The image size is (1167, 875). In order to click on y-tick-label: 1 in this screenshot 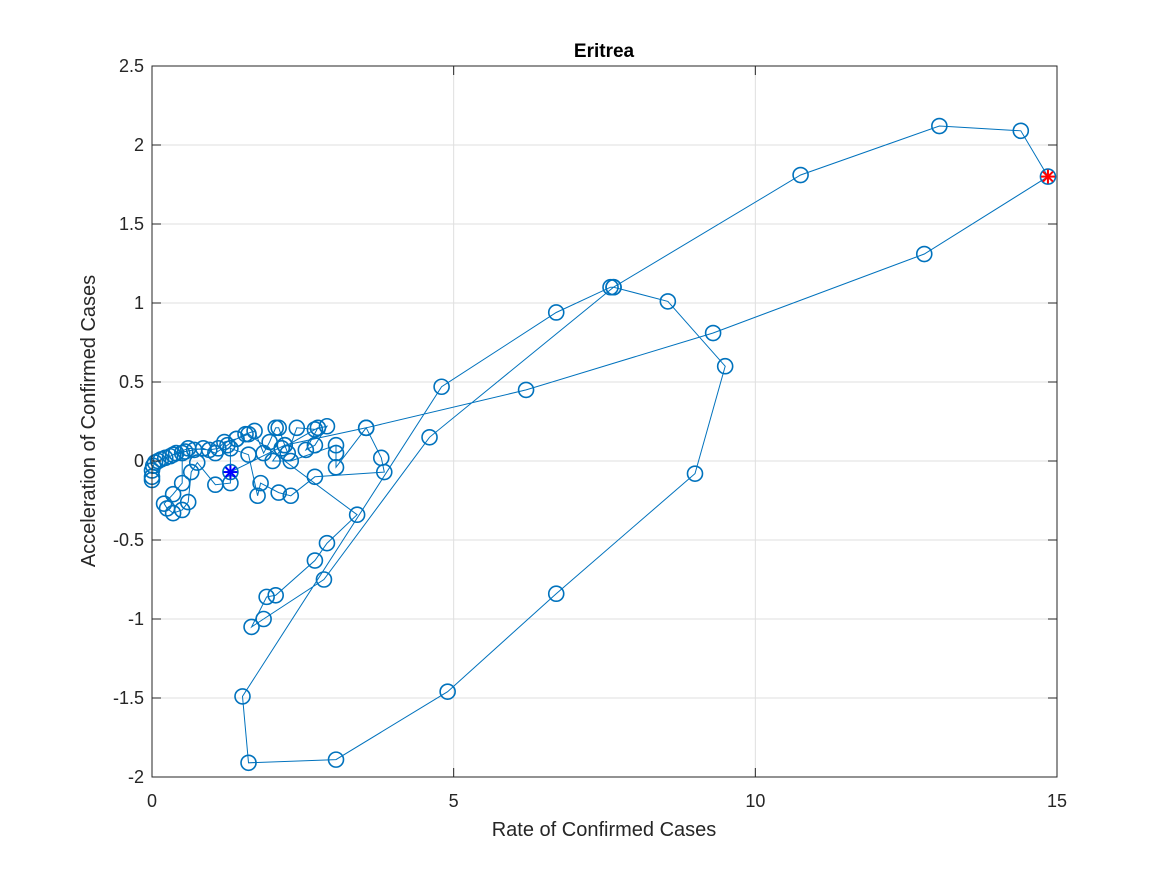, I will do `click(139, 303)`.